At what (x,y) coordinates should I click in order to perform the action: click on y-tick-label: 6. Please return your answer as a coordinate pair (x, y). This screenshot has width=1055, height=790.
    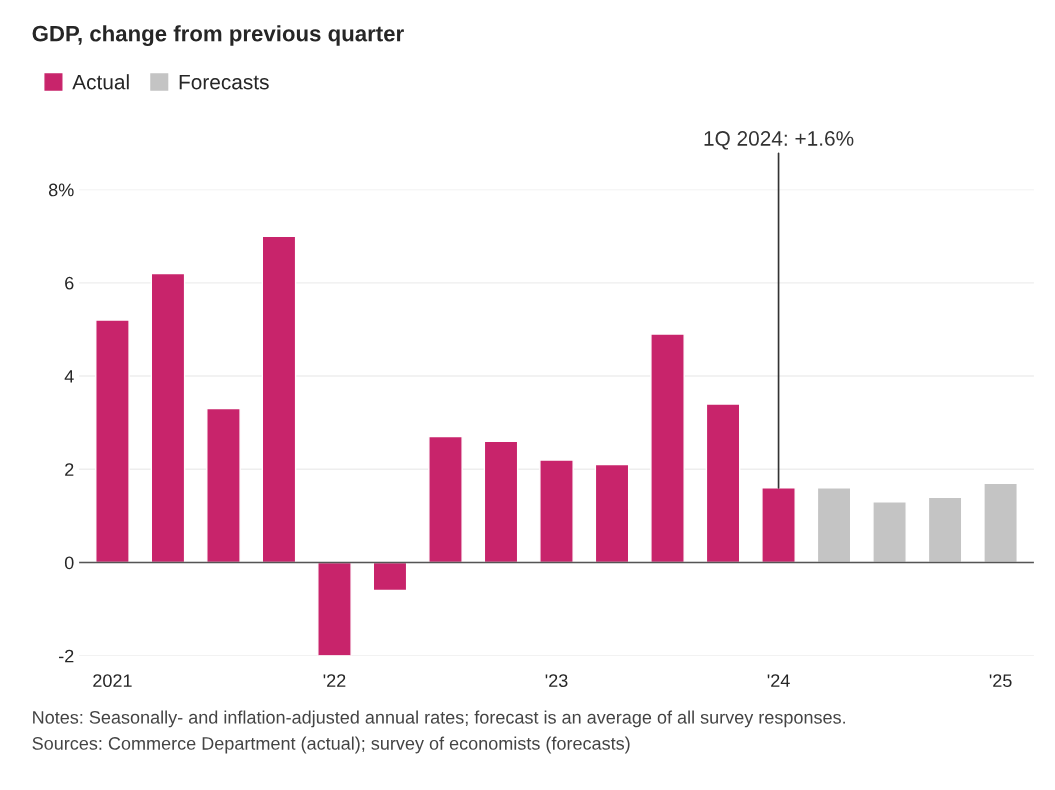
    Looking at the image, I should click on (69, 283).